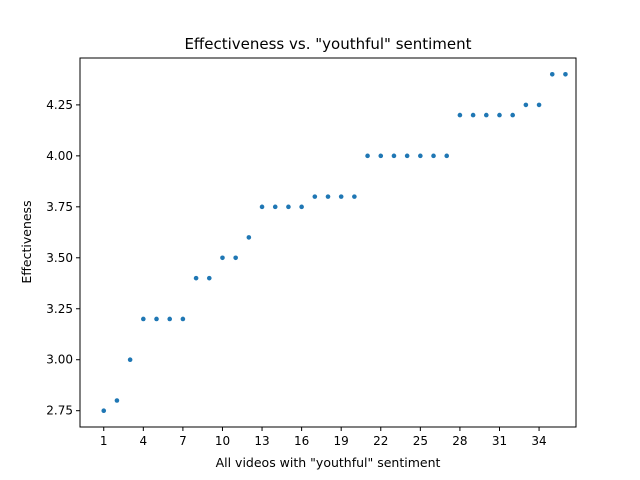 The image size is (640, 480). I want to click on y-axis-label: Effectiveness, so click(26, 241).